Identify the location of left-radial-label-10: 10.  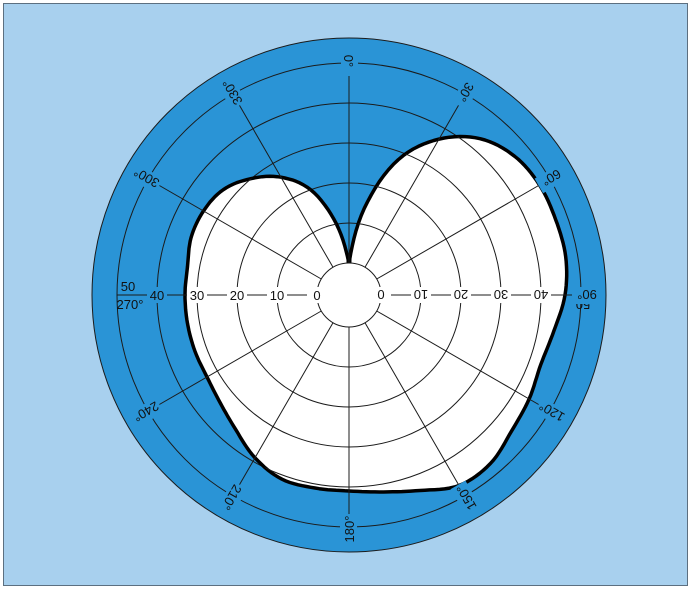
(277, 295).